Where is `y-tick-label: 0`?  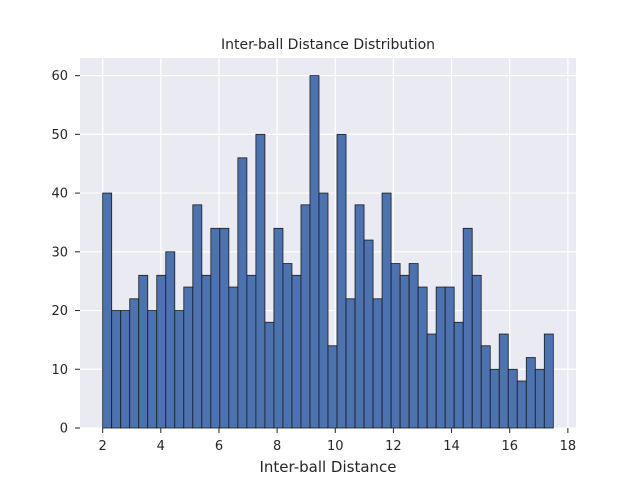
y-tick-label: 0 is located at coordinates (64, 429).